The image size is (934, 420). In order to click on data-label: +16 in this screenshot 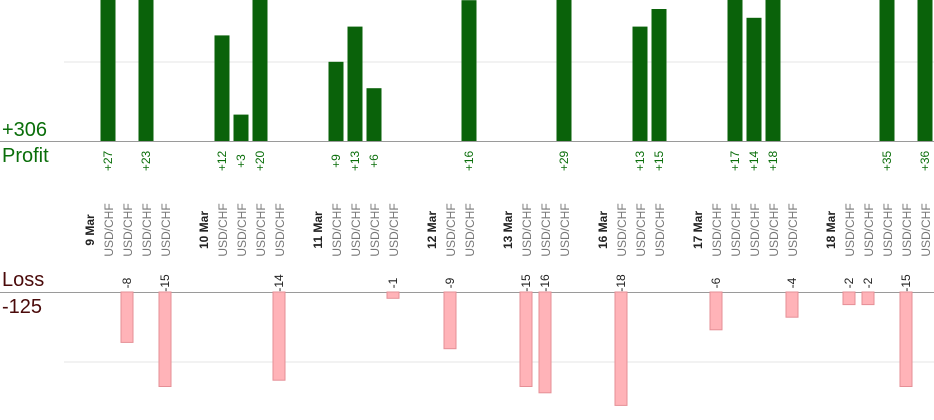, I will do `click(469, 160)`.